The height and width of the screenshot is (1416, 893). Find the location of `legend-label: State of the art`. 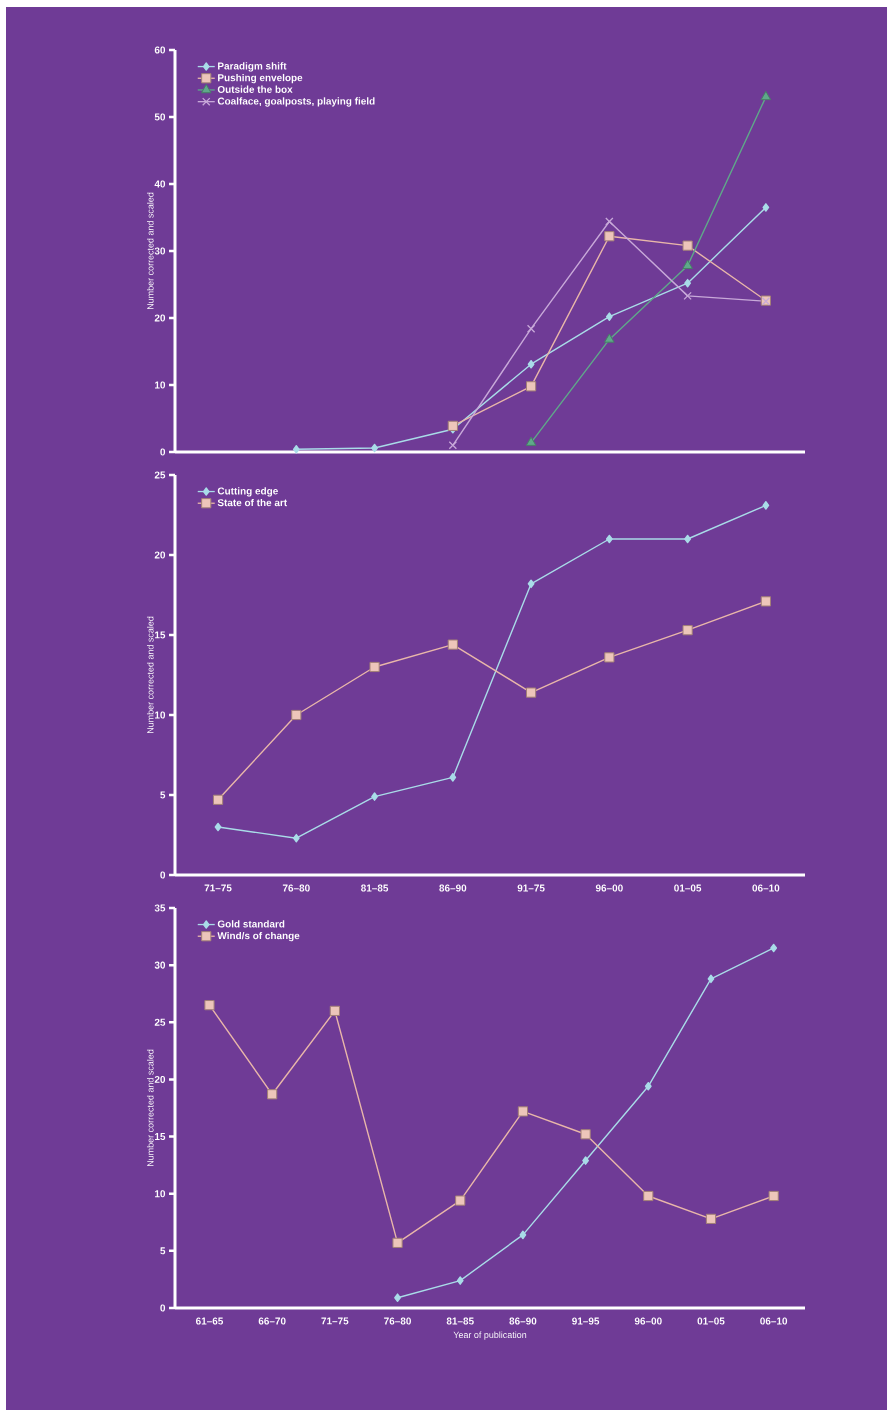

legend-label: State of the art is located at coordinates (252, 502).